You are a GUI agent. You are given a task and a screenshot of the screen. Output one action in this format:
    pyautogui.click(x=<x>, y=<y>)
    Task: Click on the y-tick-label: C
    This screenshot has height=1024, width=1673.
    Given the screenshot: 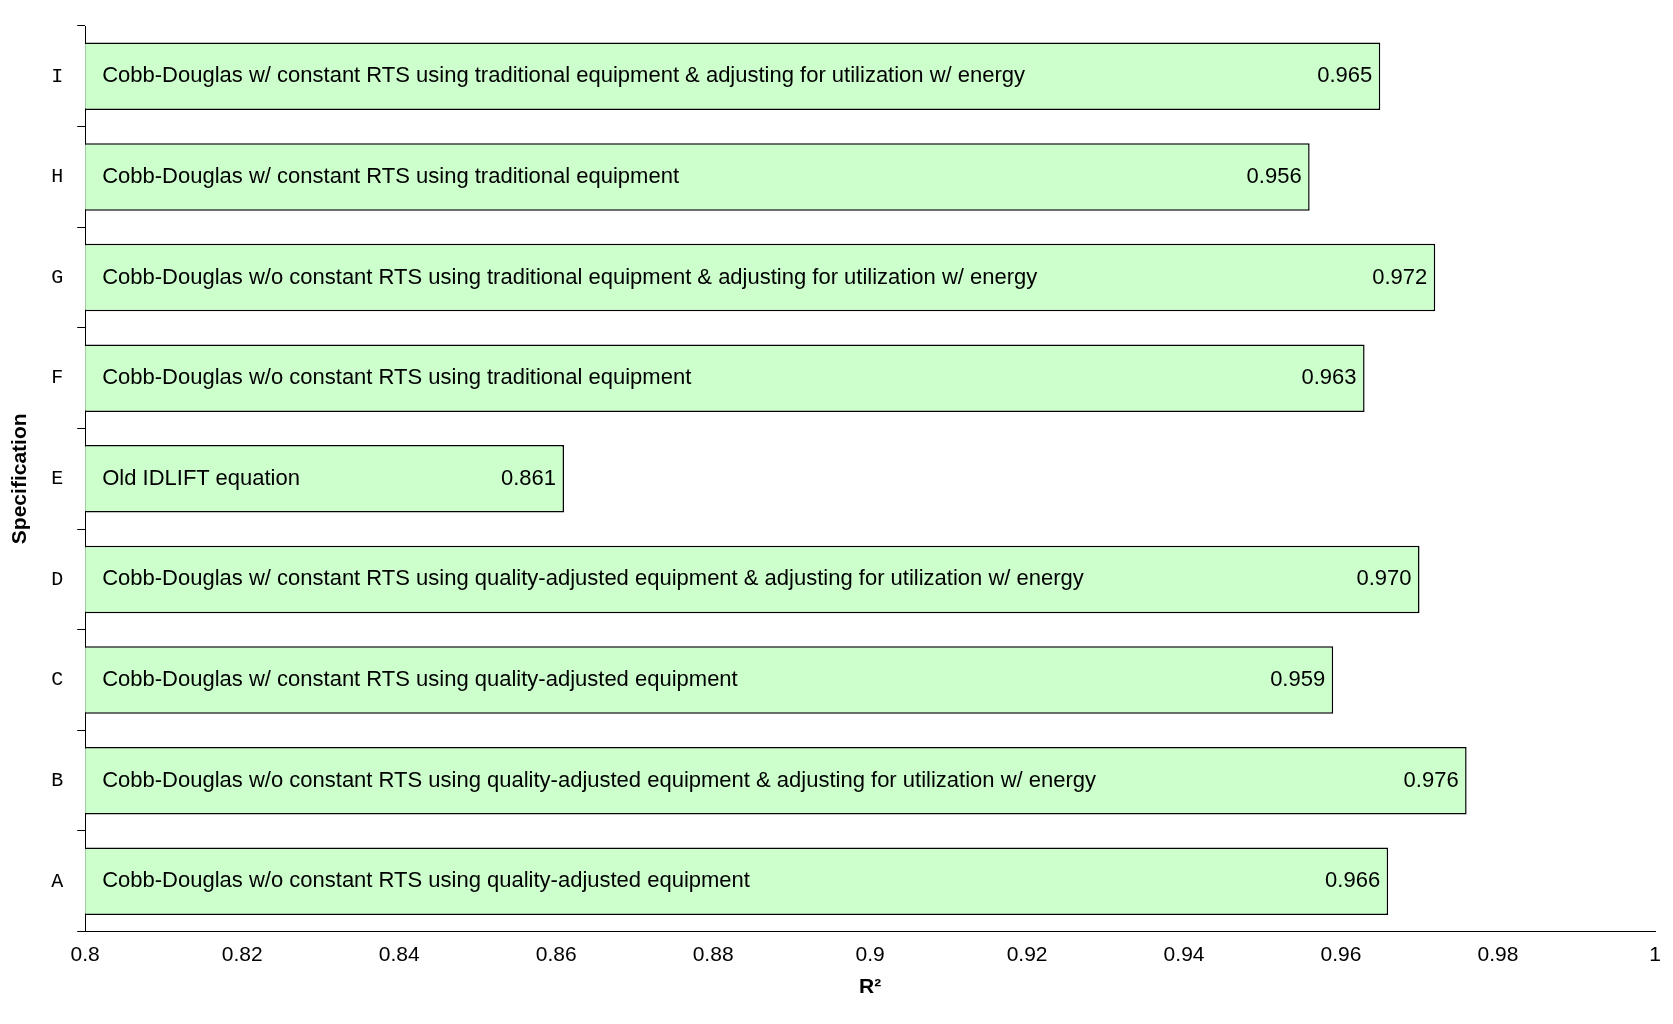 What is the action you would take?
    pyautogui.click(x=57, y=680)
    